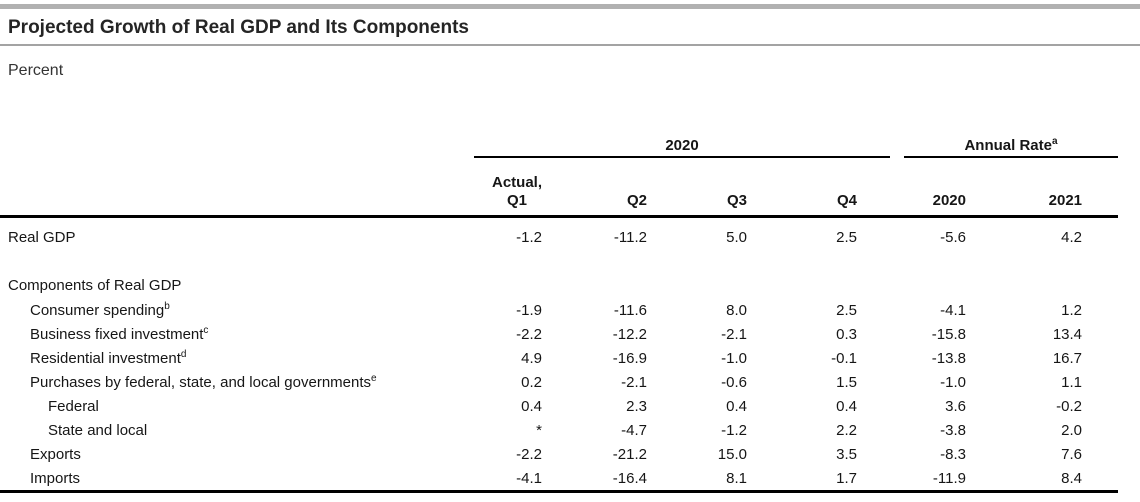  What do you see at coordinates (516, 200) in the screenshot?
I see `q1-header-line2: Q1` at bounding box center [516, 200].